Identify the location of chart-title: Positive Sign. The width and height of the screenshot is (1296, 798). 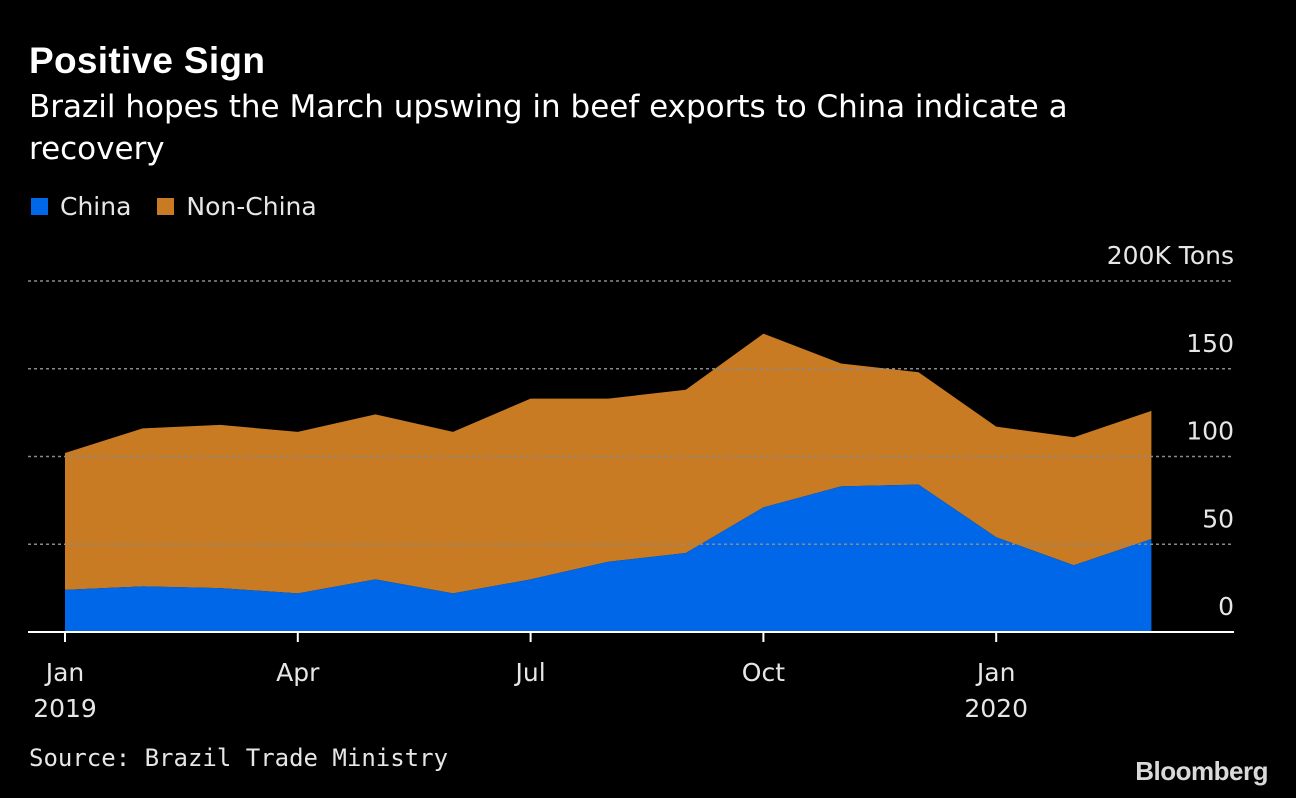
(147, 60).